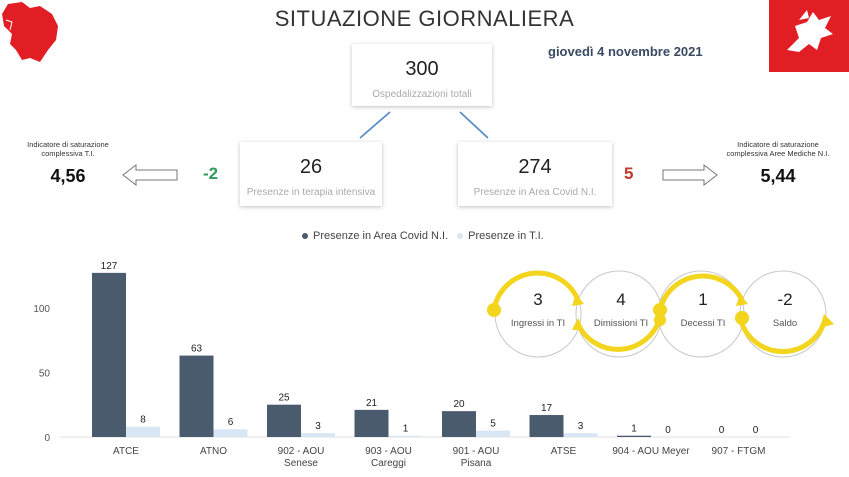 The width and height of the screenshot is (849, 477). Describe the element at coordinates (651, 451) in the screenshot. I see `category-label: 904 - AOU Meyer` at that location.